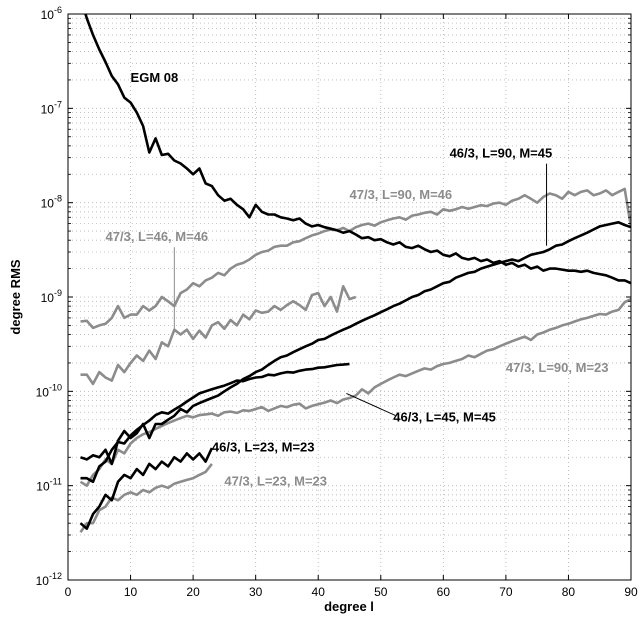 This screenshot has width=640, height=622. I want to click on x-tick-label: 50, so click(381, 592).